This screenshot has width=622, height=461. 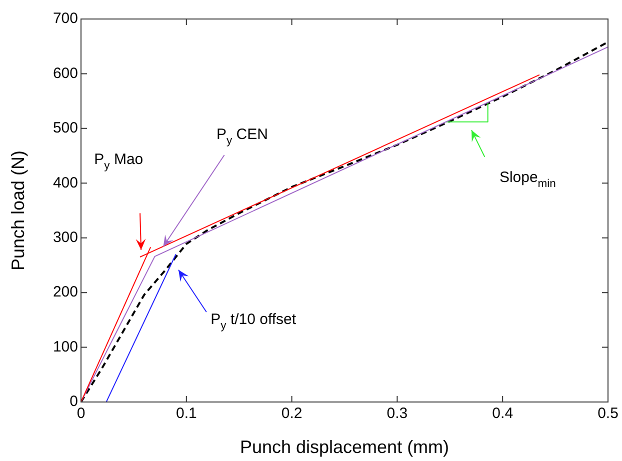 I want to click on x-tick-label: 0.5, so click(x=608, y=413).